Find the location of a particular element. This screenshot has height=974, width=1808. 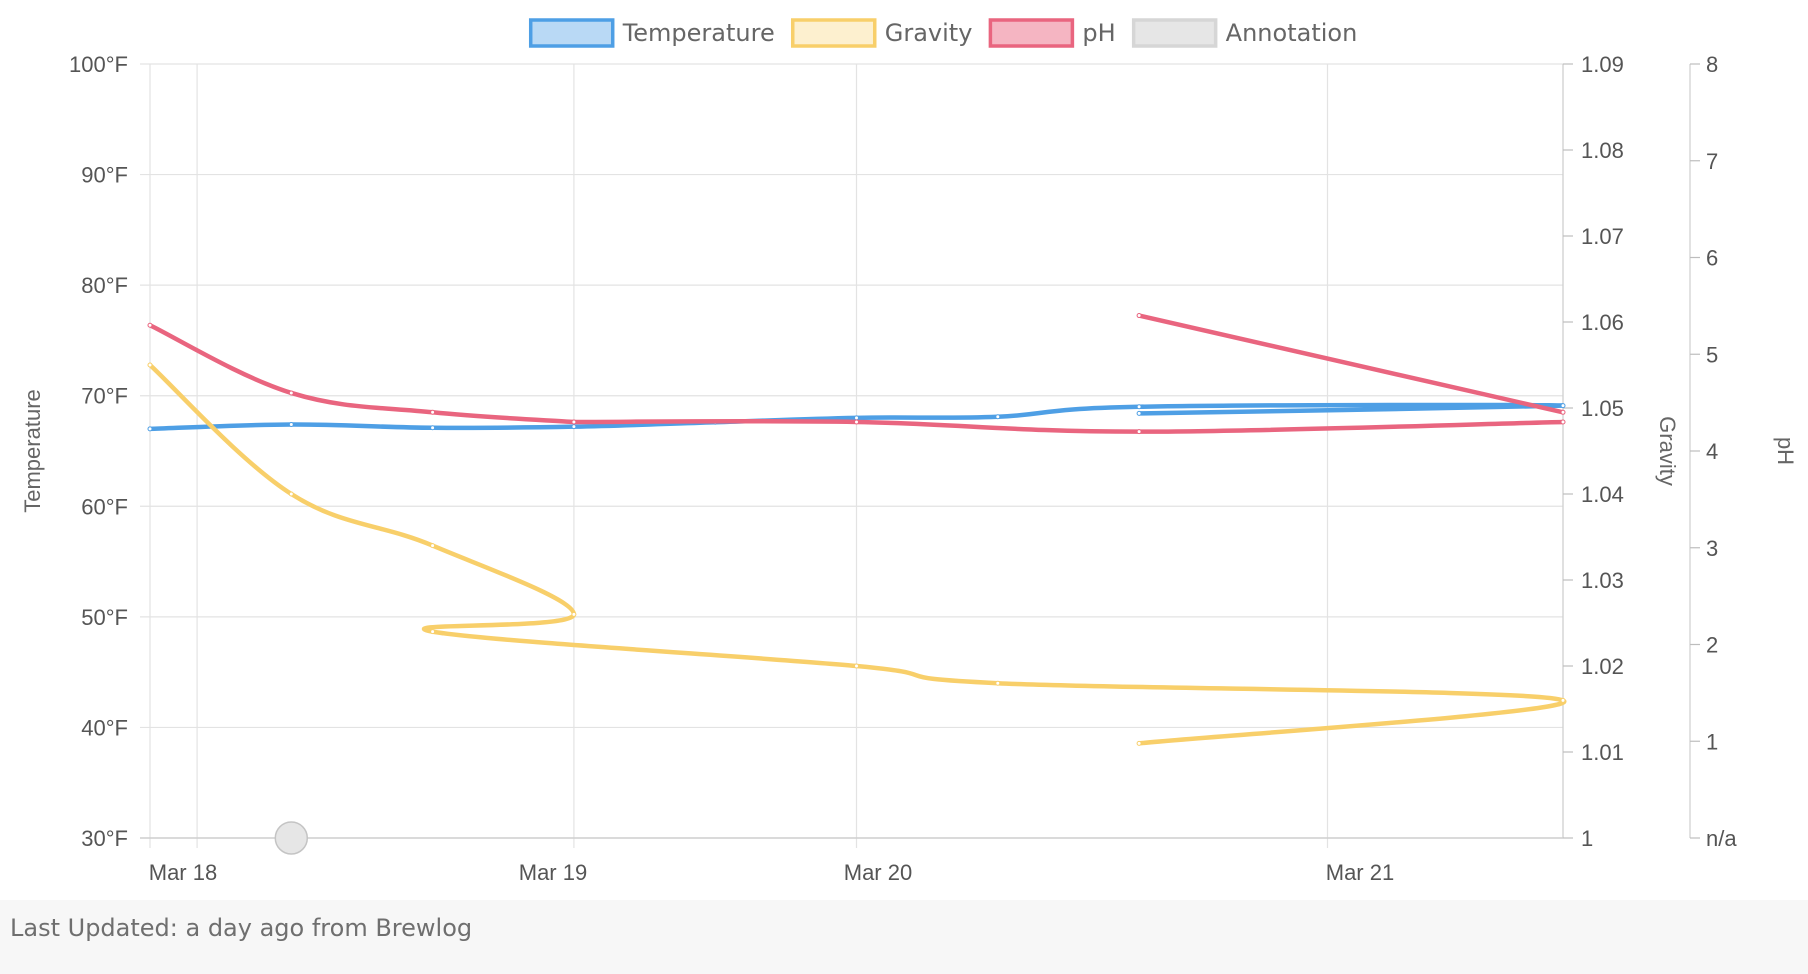

legend-label-ph: pH is located at coordinates (1098, 33).